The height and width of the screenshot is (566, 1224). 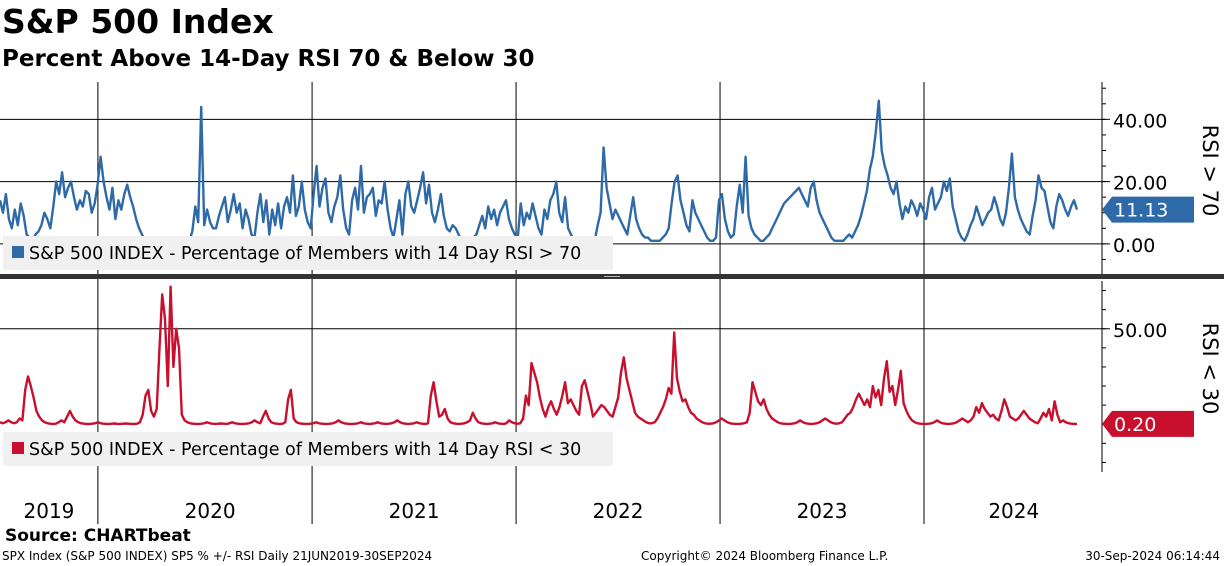 What do you see at coordinates (1140, 184) in the screenshot?
I see `upper-ytick-label-1: 20.00` at bounding box center [1140, 184].